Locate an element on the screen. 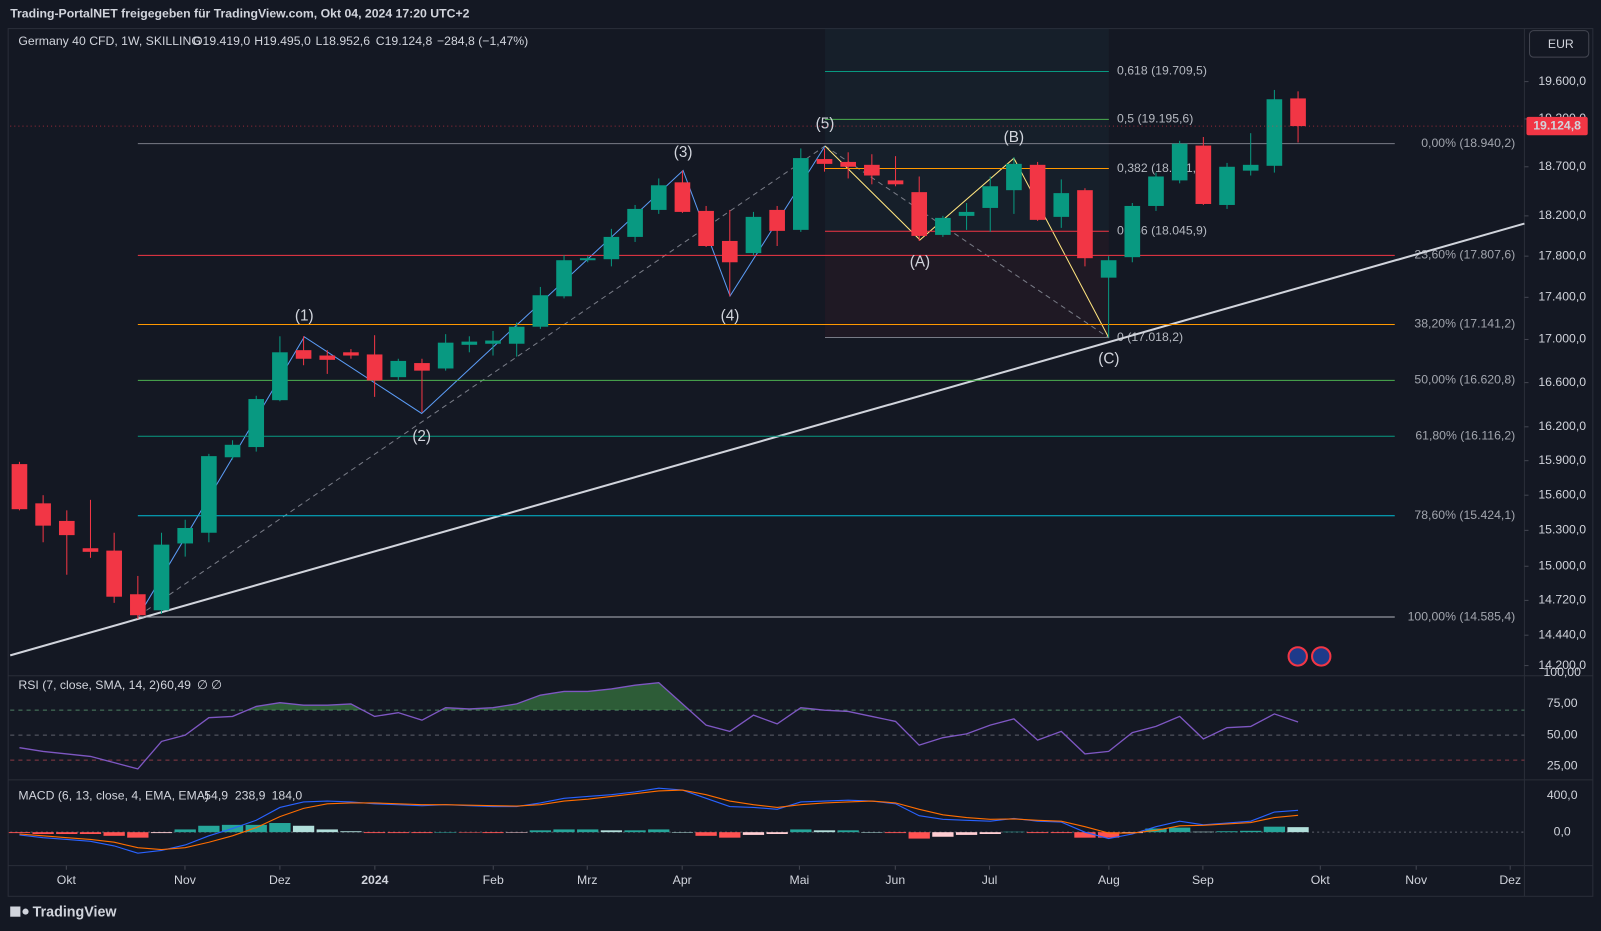 The width and height of the screenshot is (1601, 931). y-tick-label: 14.200,0 is located at coordinates (1562, 665).